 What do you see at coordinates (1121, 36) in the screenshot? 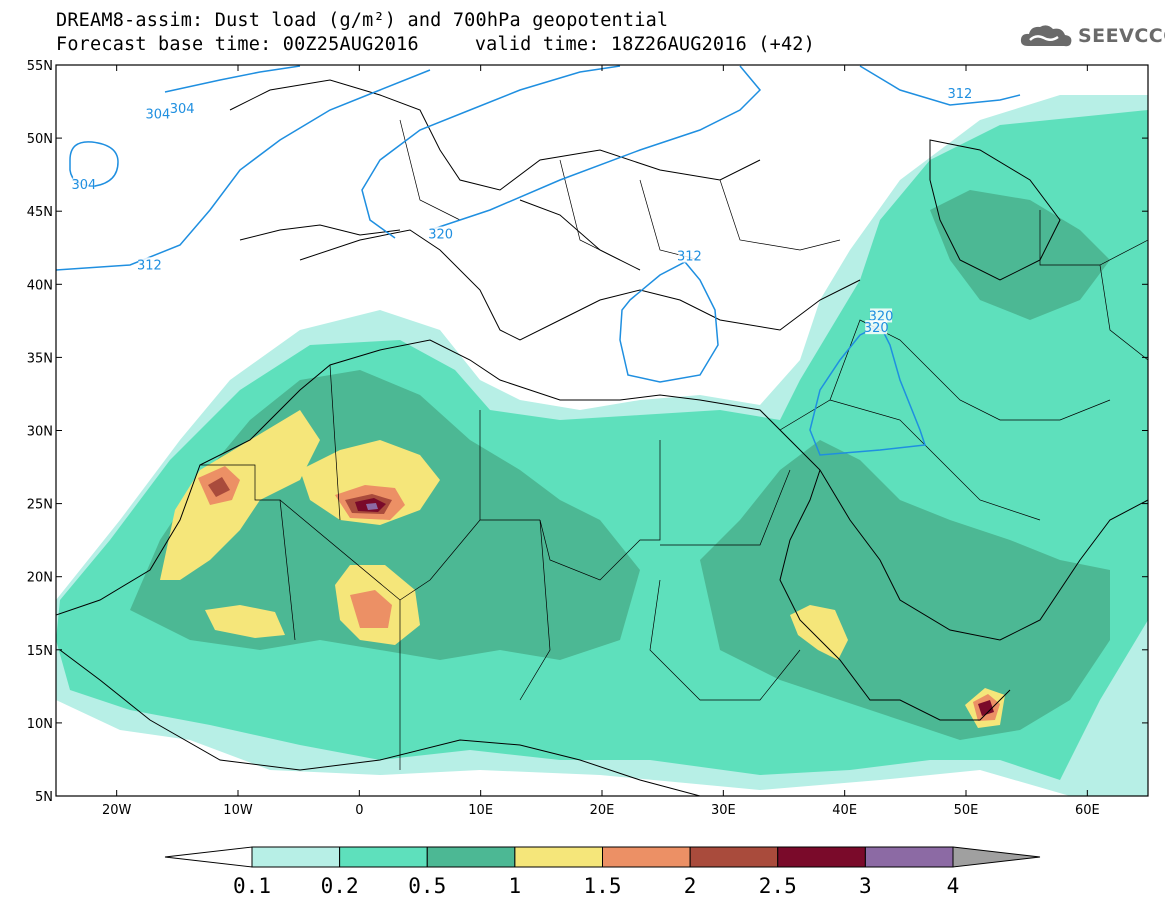
I see `logo-text: SEEVCCC` at bounding box center [1121, 36].